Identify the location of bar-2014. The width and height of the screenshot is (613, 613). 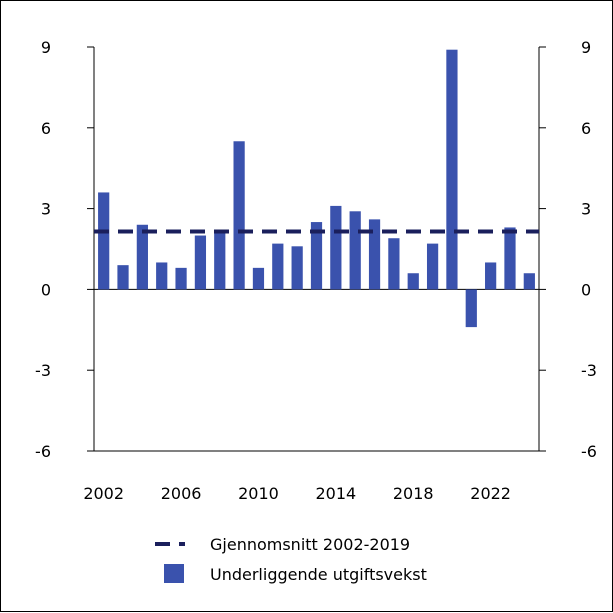
(336, 247).